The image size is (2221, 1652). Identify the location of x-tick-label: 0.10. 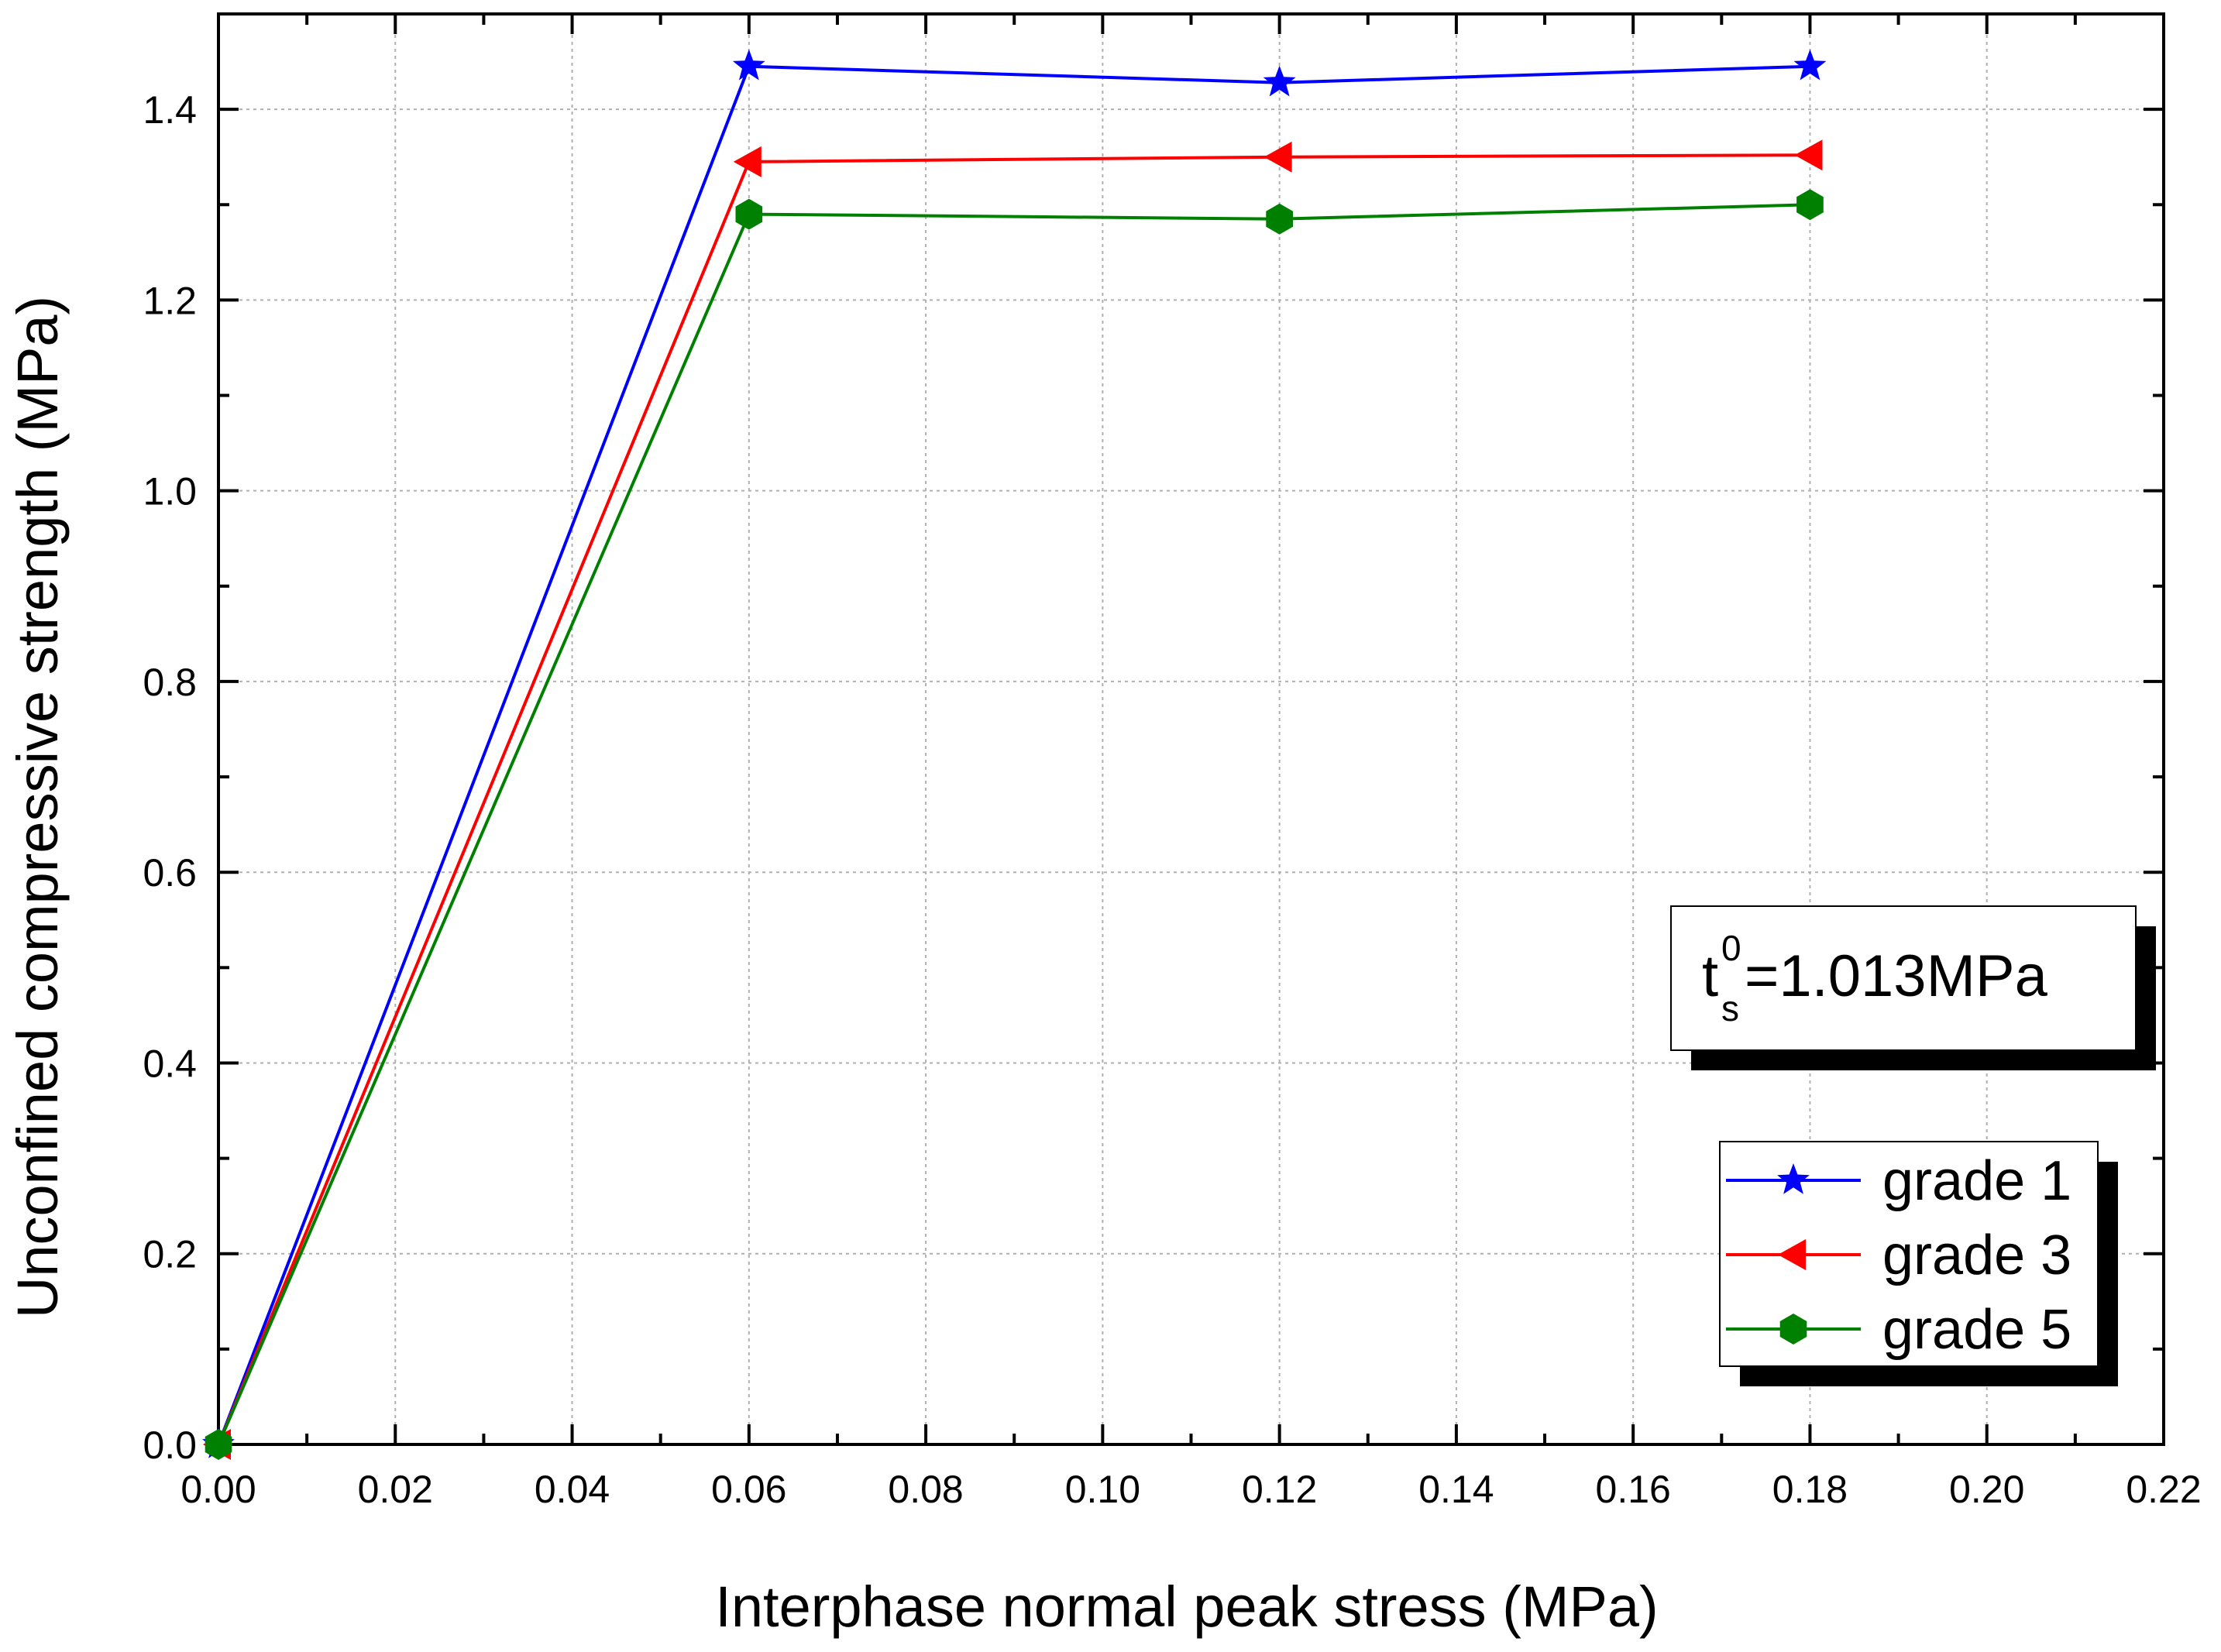
(1102, 1489).